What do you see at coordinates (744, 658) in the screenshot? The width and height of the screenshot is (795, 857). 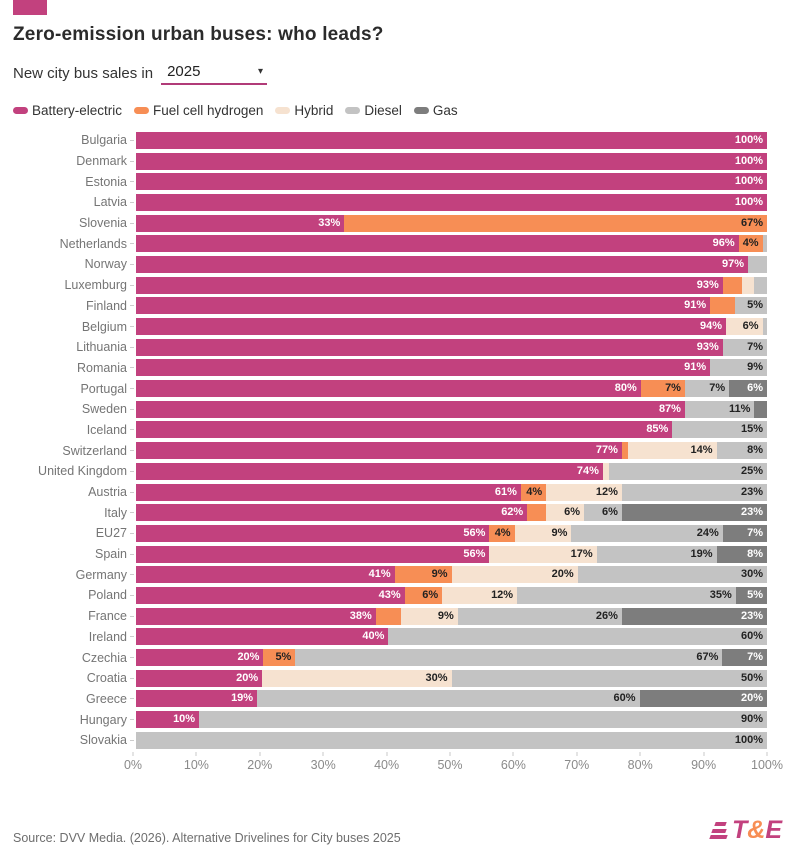 I see `bar-segment-gas: 7%` at bounding box center [744, 658].